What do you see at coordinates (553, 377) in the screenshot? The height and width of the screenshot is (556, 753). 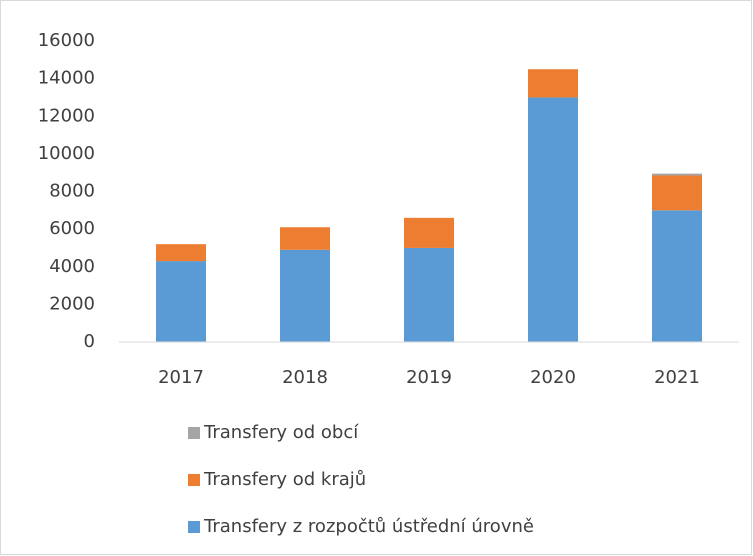 I see `x-tick-label: 2020` at bounding box center [553, 377].